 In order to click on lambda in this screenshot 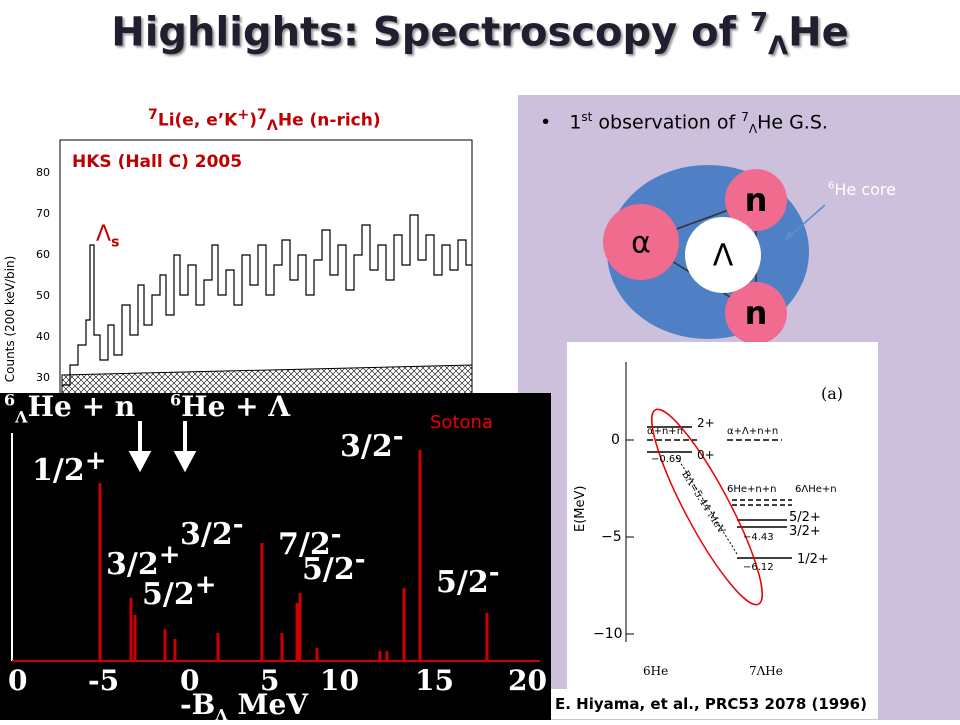, I will do `click(723, 255)`.